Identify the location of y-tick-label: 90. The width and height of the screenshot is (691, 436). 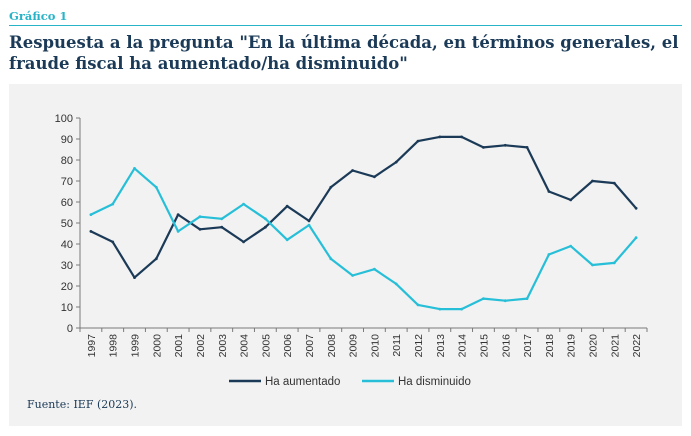
(67, 140).